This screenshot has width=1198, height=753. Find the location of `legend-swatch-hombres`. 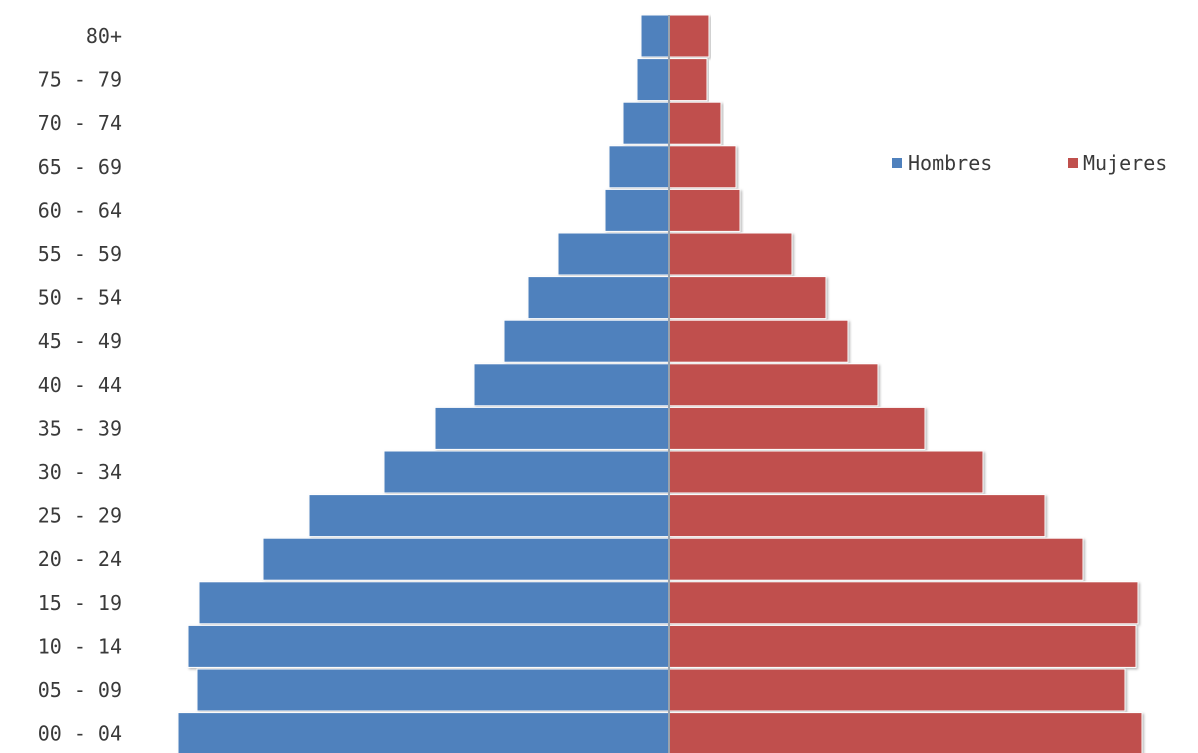

legend-swatch-hombres is located at coordinates (897, 163).